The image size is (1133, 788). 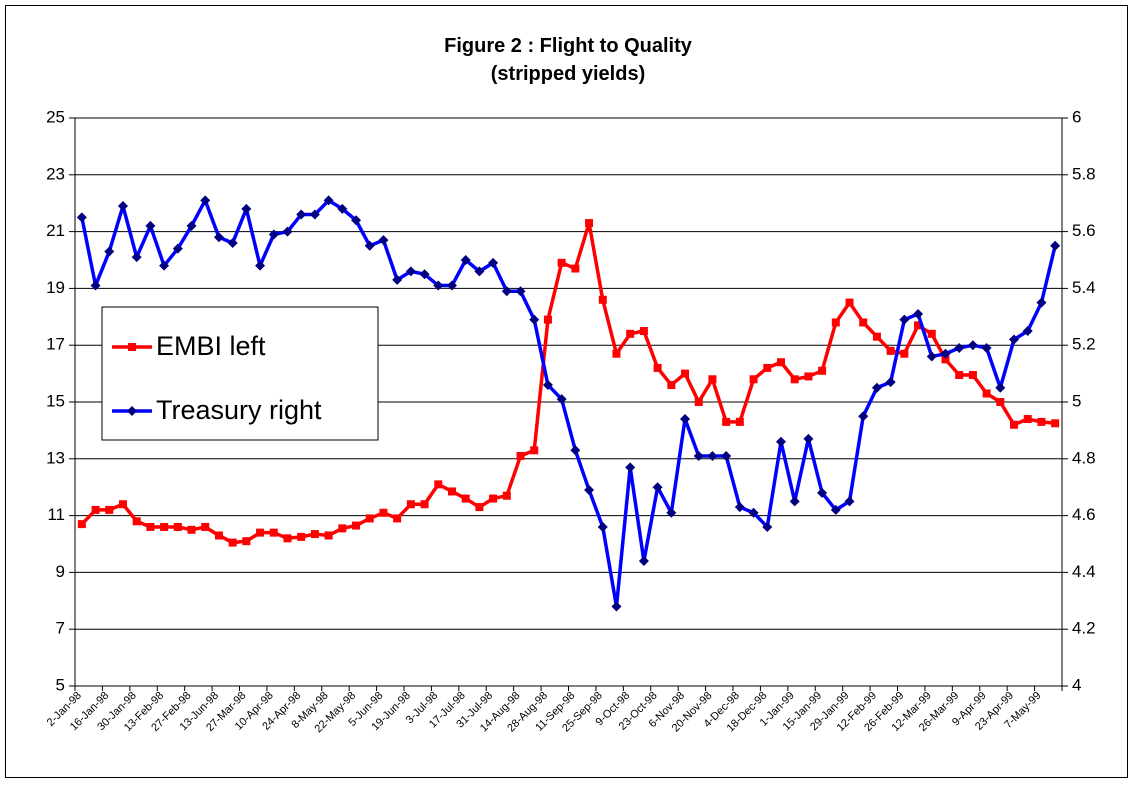 What do you see at coordinates (55, 173) in the screenshot?
I see `y-tick-label: 23` at bounding box center [55, 173].